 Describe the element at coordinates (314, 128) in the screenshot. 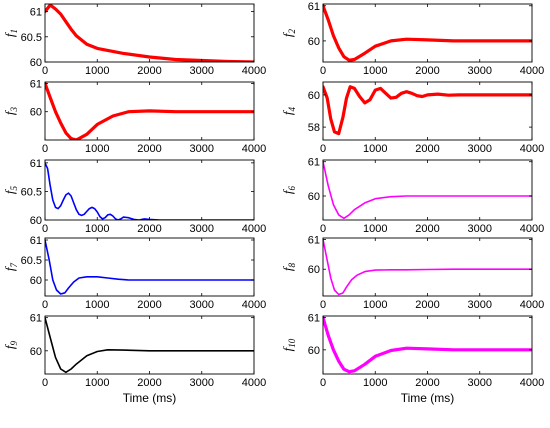

I see `y-tick-label: 58` at that location.